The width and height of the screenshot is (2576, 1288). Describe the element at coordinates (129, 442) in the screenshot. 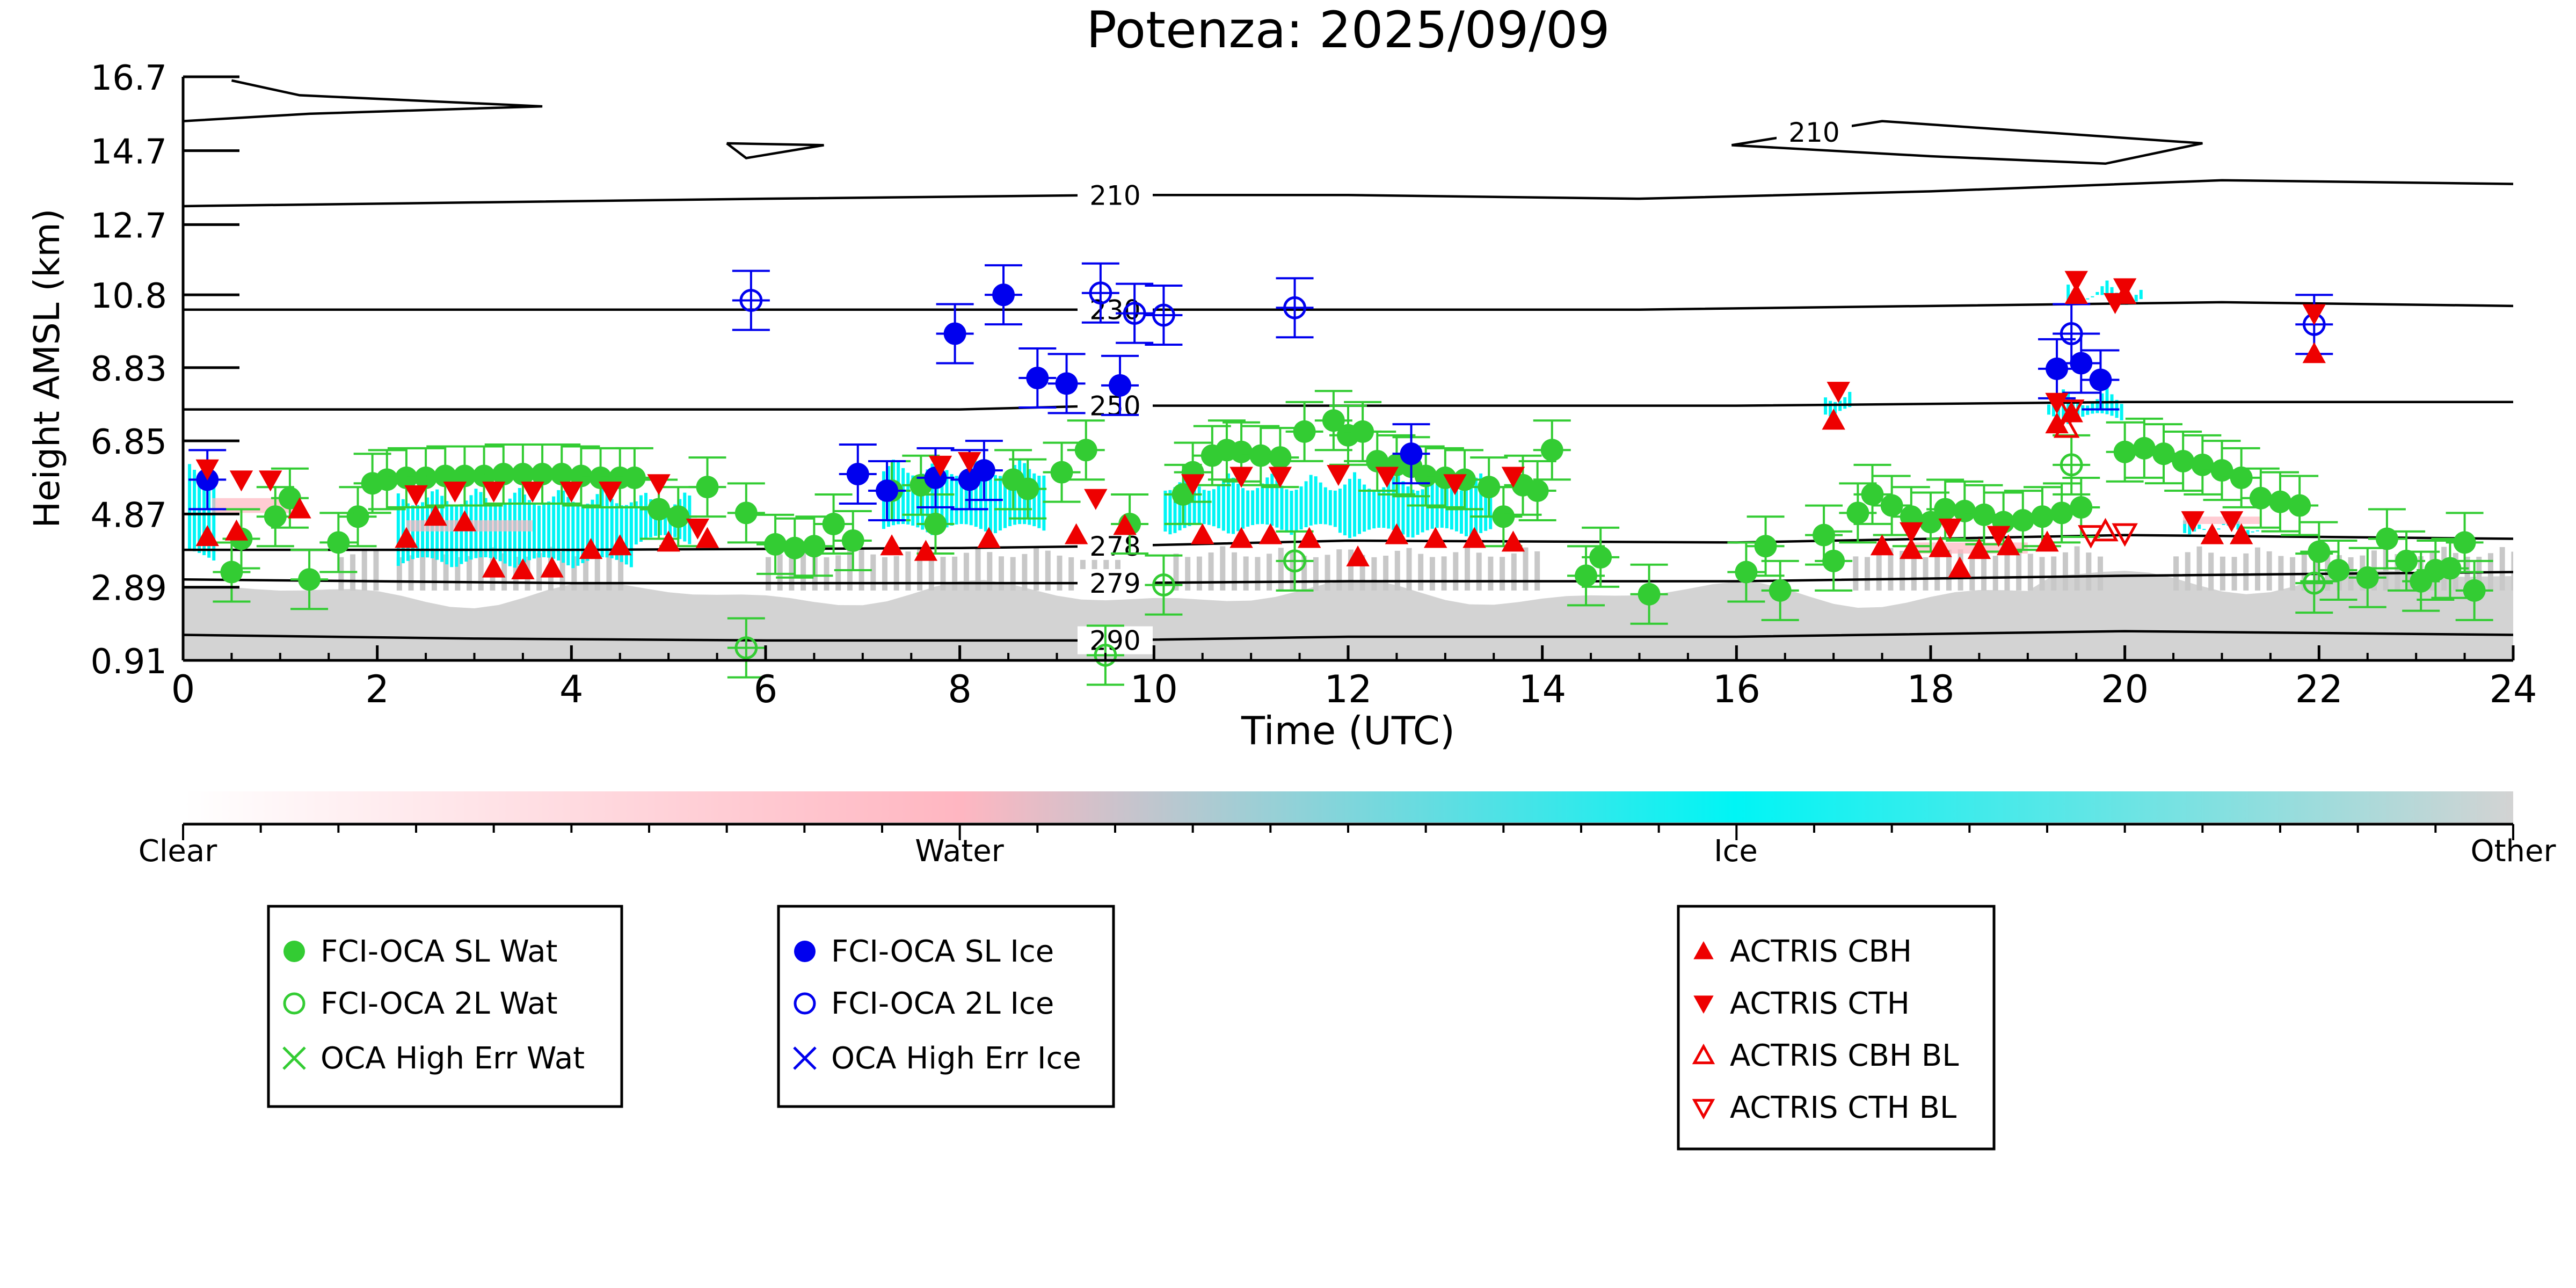

I see `y-tick-label: 6.85` at that location.